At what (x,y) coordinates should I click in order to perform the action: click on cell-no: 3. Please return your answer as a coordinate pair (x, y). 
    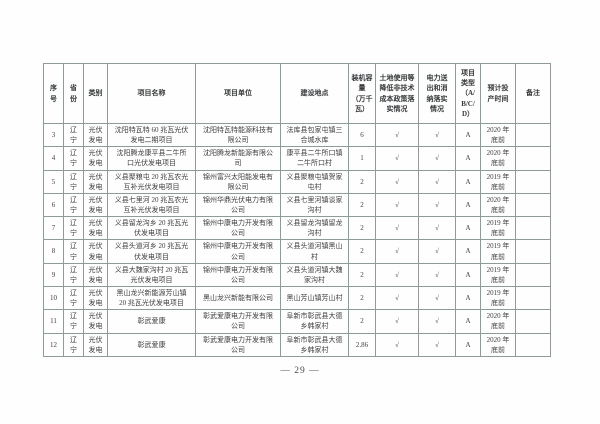
    Looking at the image, I should click on (53, 135).